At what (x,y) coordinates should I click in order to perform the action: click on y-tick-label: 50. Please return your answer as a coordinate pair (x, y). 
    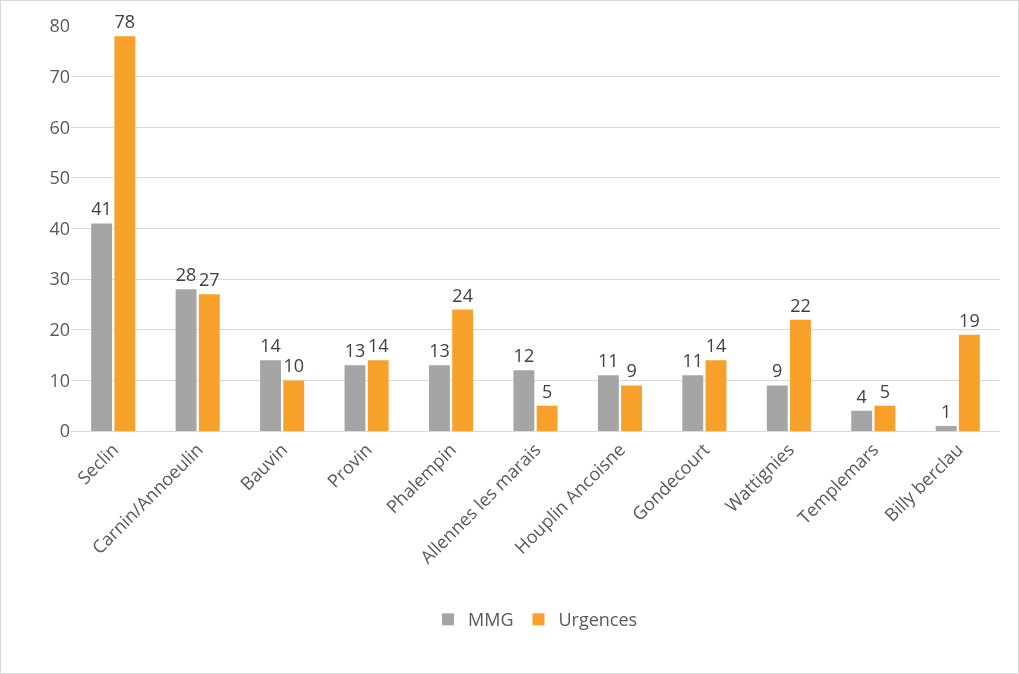
    Looking at the image, I should click on (59, 177).